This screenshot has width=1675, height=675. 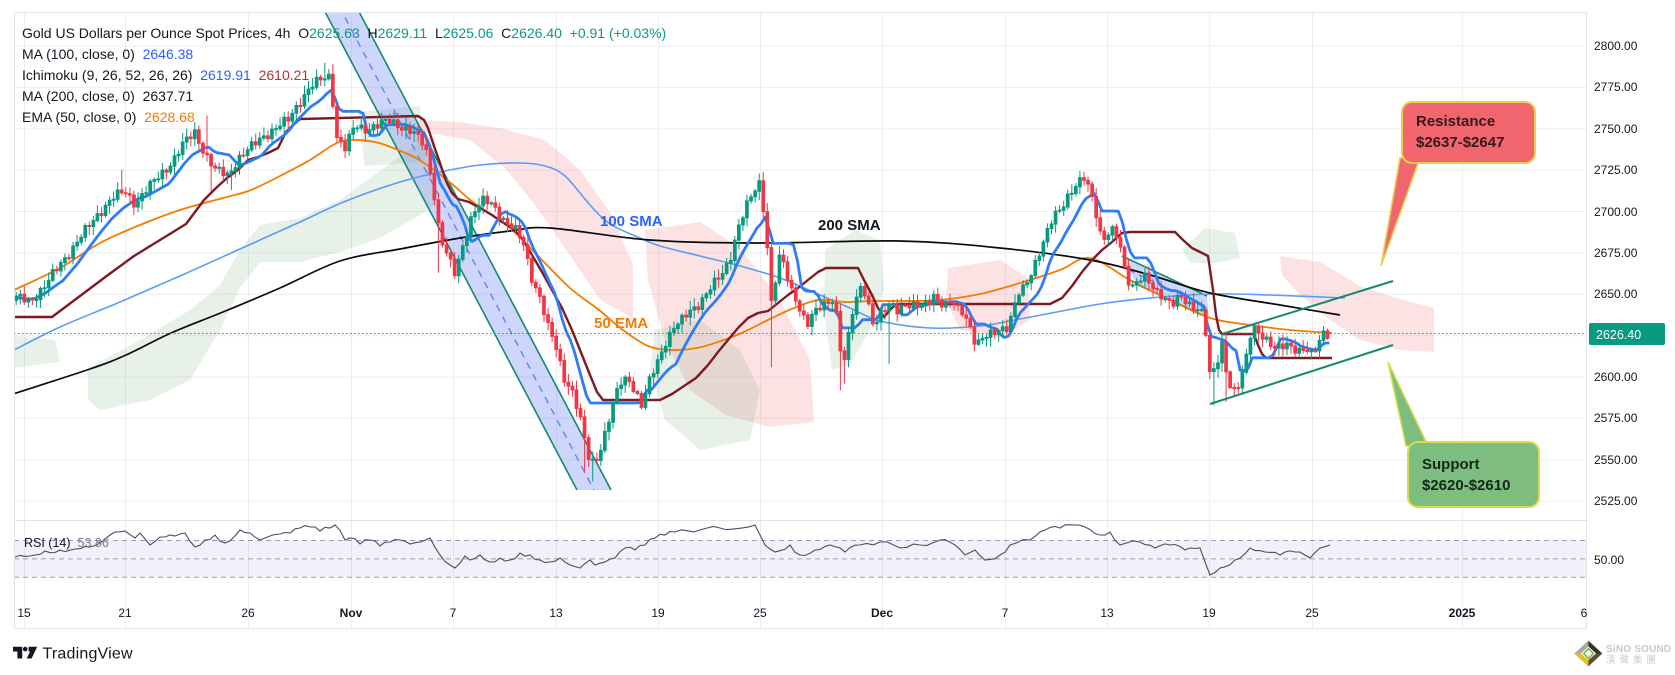 What do you see at coordinates (1616, 212) in the screenshot?
I see `svg-text: 2700.00` at bounding box center [1616, 212].